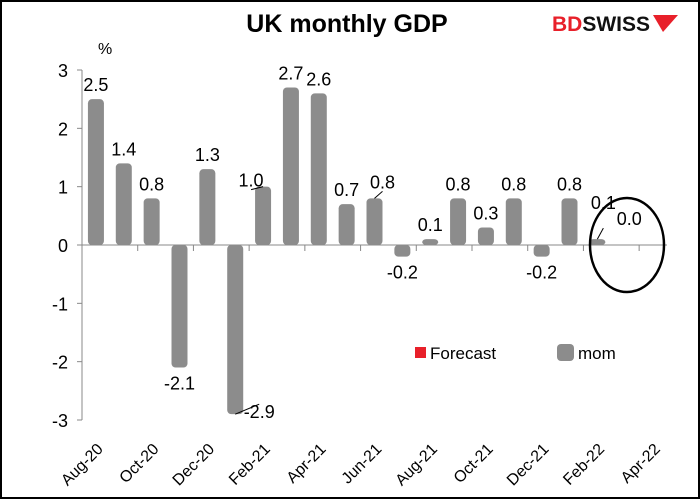 The height and width of the screenshot is (499, 700). Describe the element at coordinates (95, 85) in the screenshot. I see `data-label: 2.5` at that location.